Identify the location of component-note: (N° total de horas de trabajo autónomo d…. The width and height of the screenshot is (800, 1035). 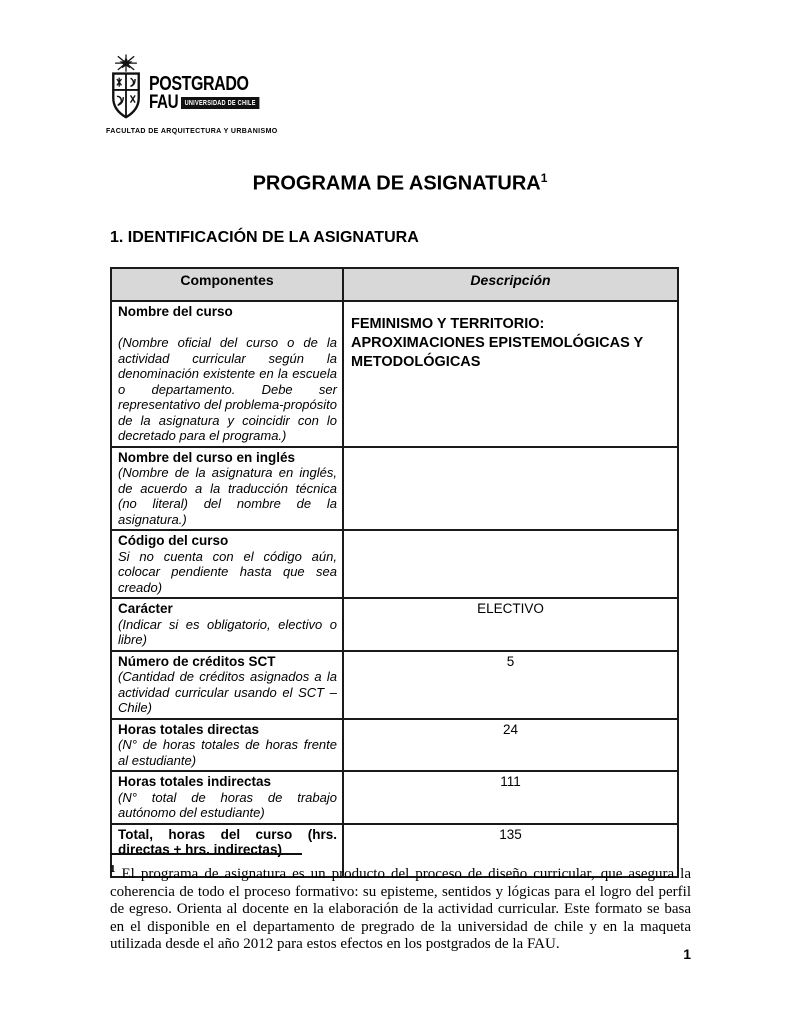
(227, 805).